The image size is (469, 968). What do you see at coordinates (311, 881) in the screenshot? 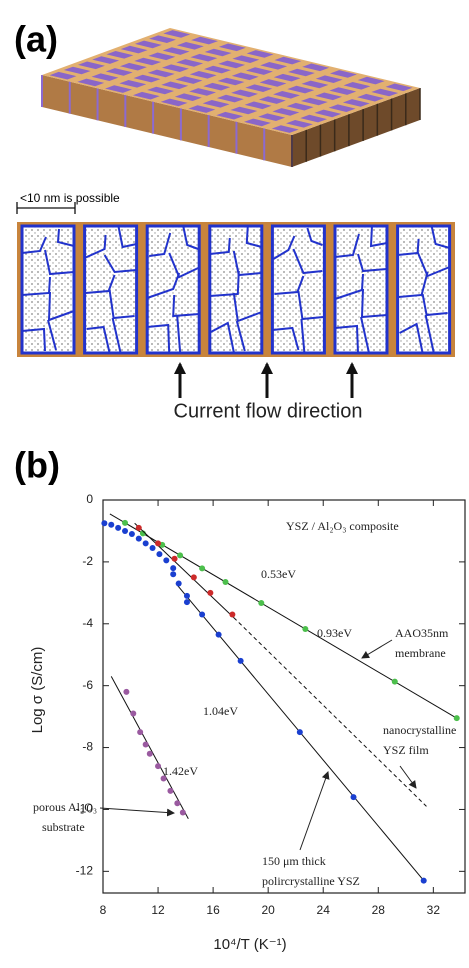
I see `annotation: polircrystalline YSZ` at bounding box center [311, 881].